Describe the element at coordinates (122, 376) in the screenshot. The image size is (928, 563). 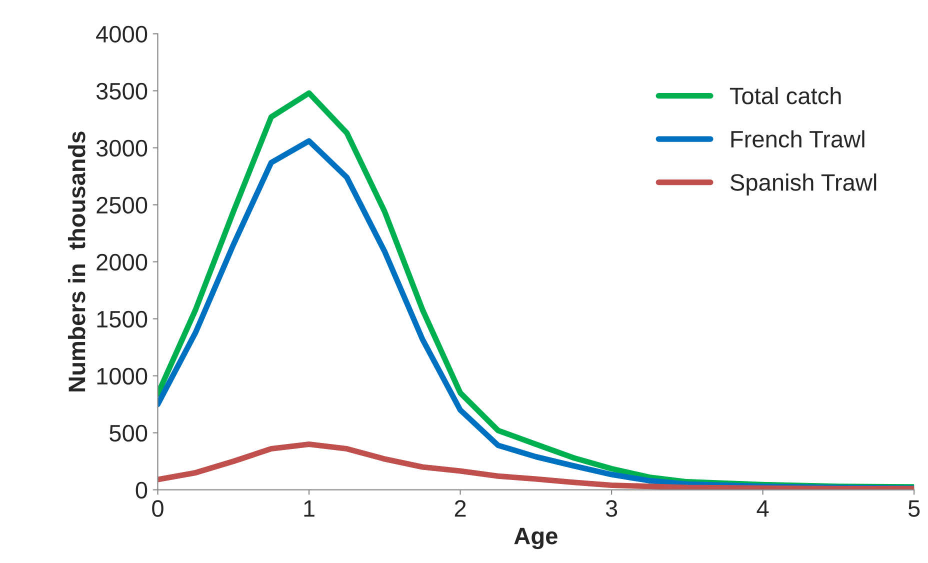
I see `y-tick-label: 1000` at that location.